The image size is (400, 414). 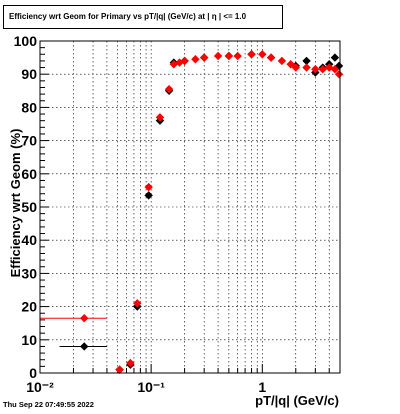 What do you see at coordinates (262, 387) in the screenshot?
I see `x-tick-label: 1` at bounding box center [262, 387].